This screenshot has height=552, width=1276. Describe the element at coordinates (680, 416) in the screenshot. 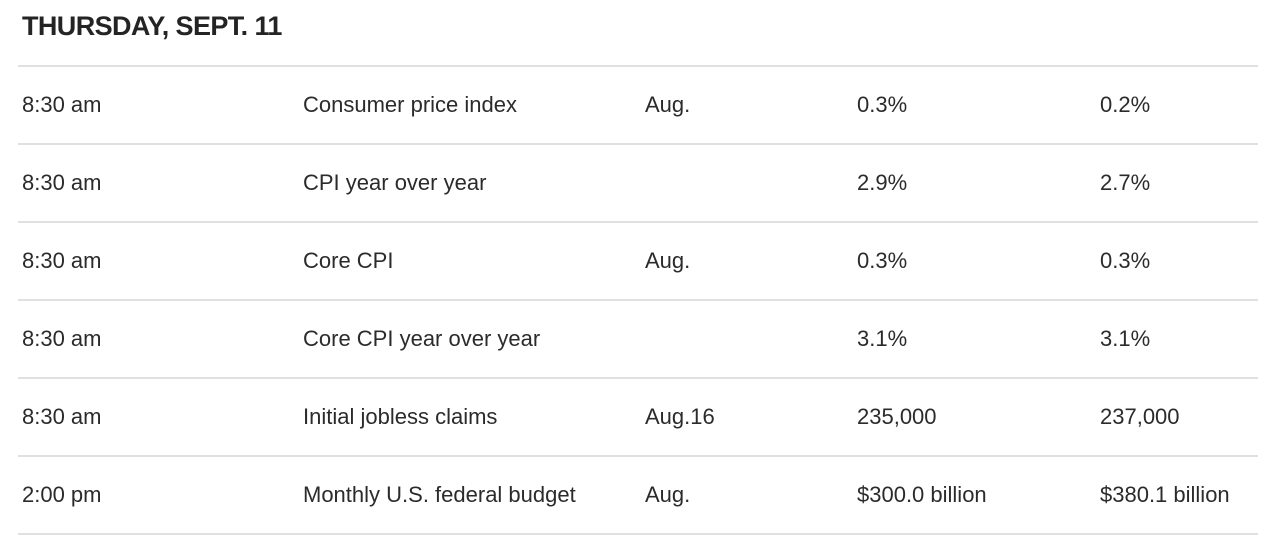

I see `period-cell: Aug.16` at that location.